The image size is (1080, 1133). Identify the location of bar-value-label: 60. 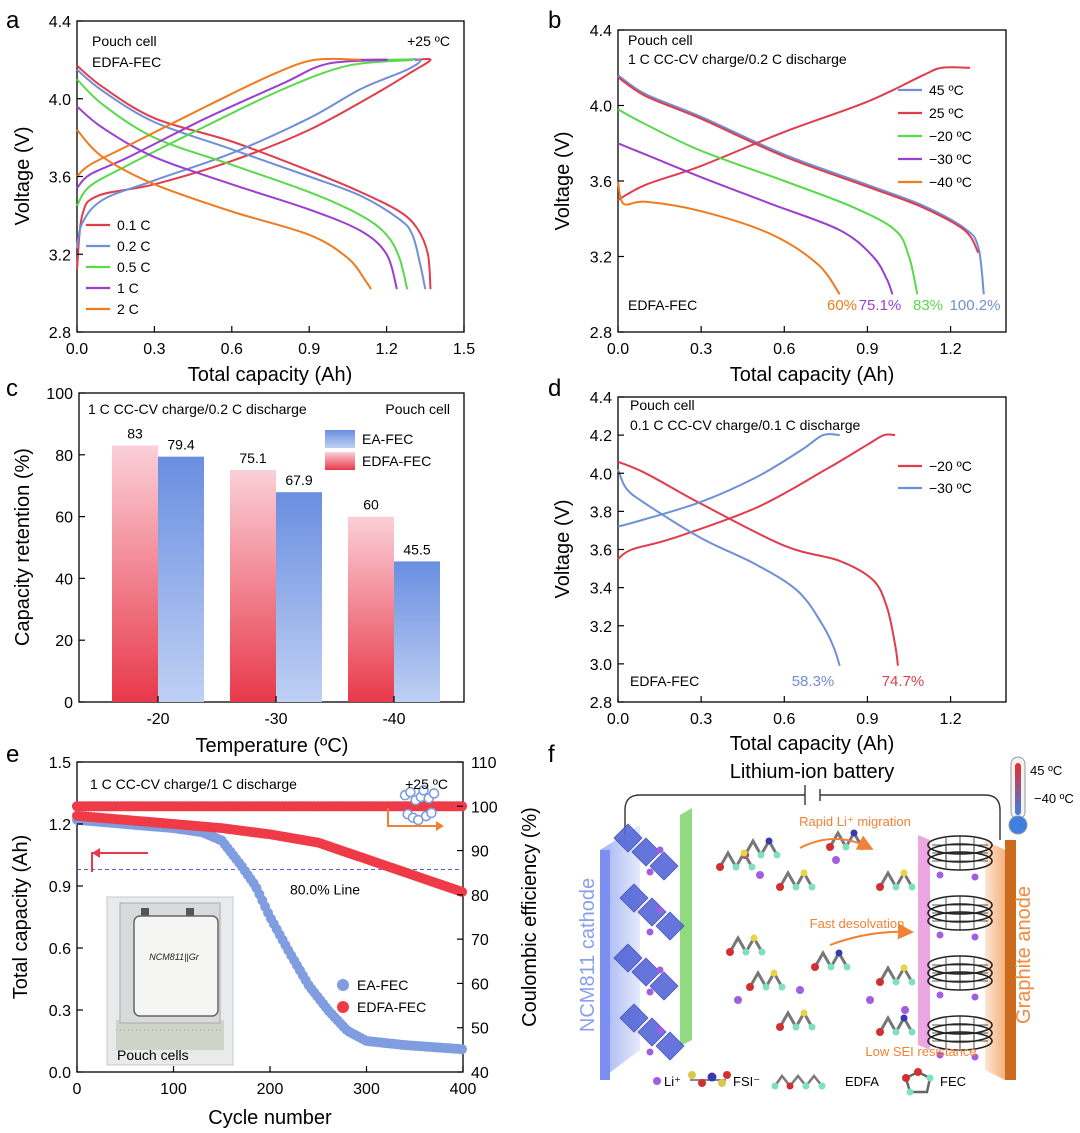
(371, 505).